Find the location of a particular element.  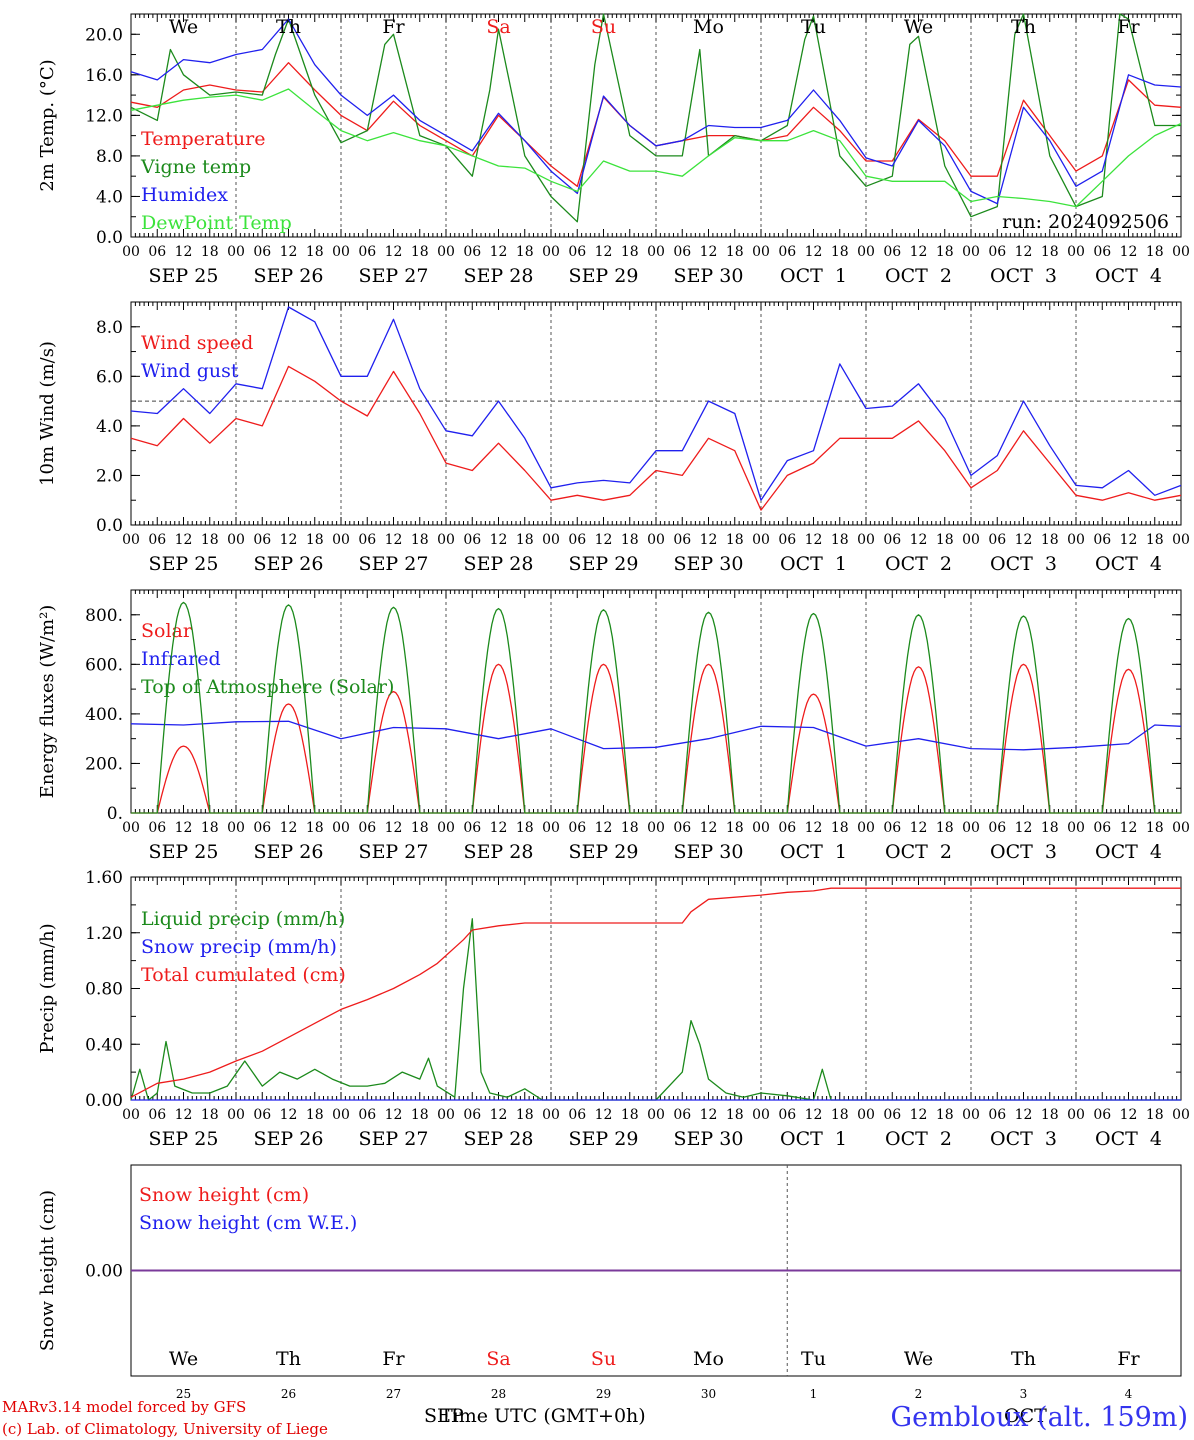

day-number-label: 3 is located at coordinates (1024, 1394).